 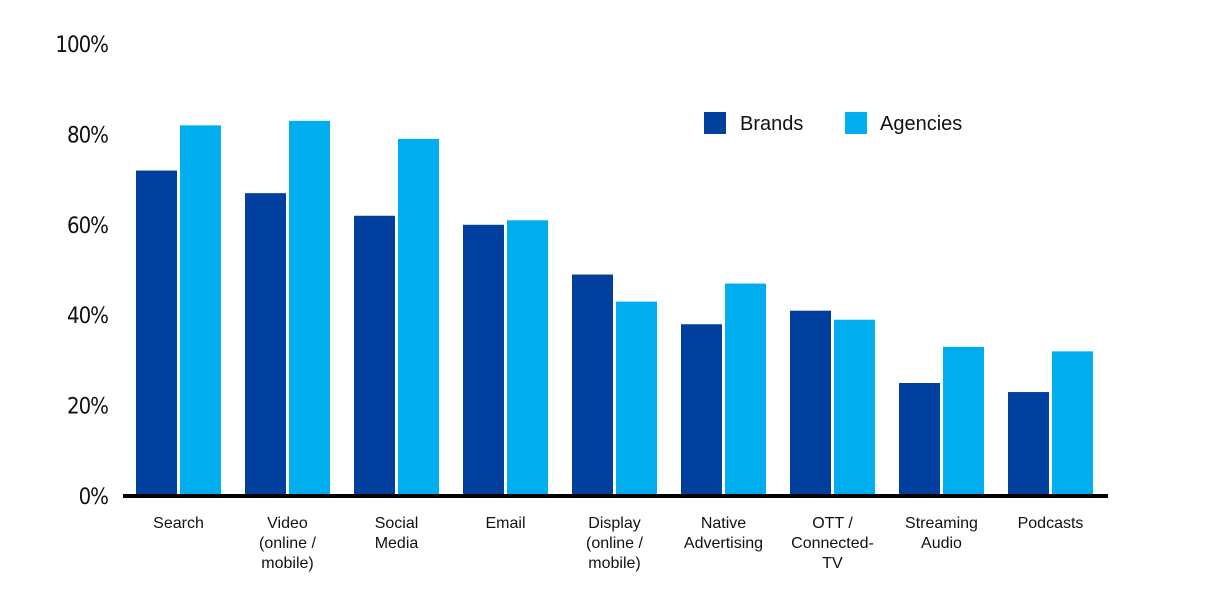 I want to click on x-tick-label: Video (online / mobile), so click(x=287, y=543).